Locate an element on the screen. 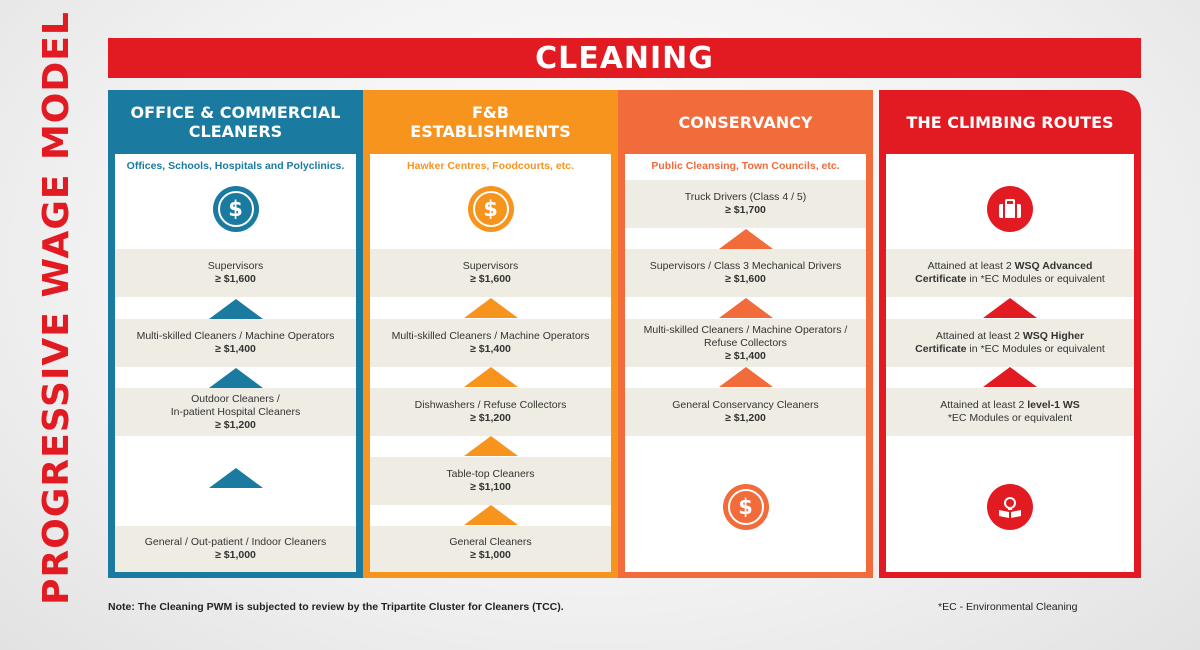 This screenshot has height=650, width=1200. column-title: F&B ESTABLISHMENTS is located at coordinates (490, 122).